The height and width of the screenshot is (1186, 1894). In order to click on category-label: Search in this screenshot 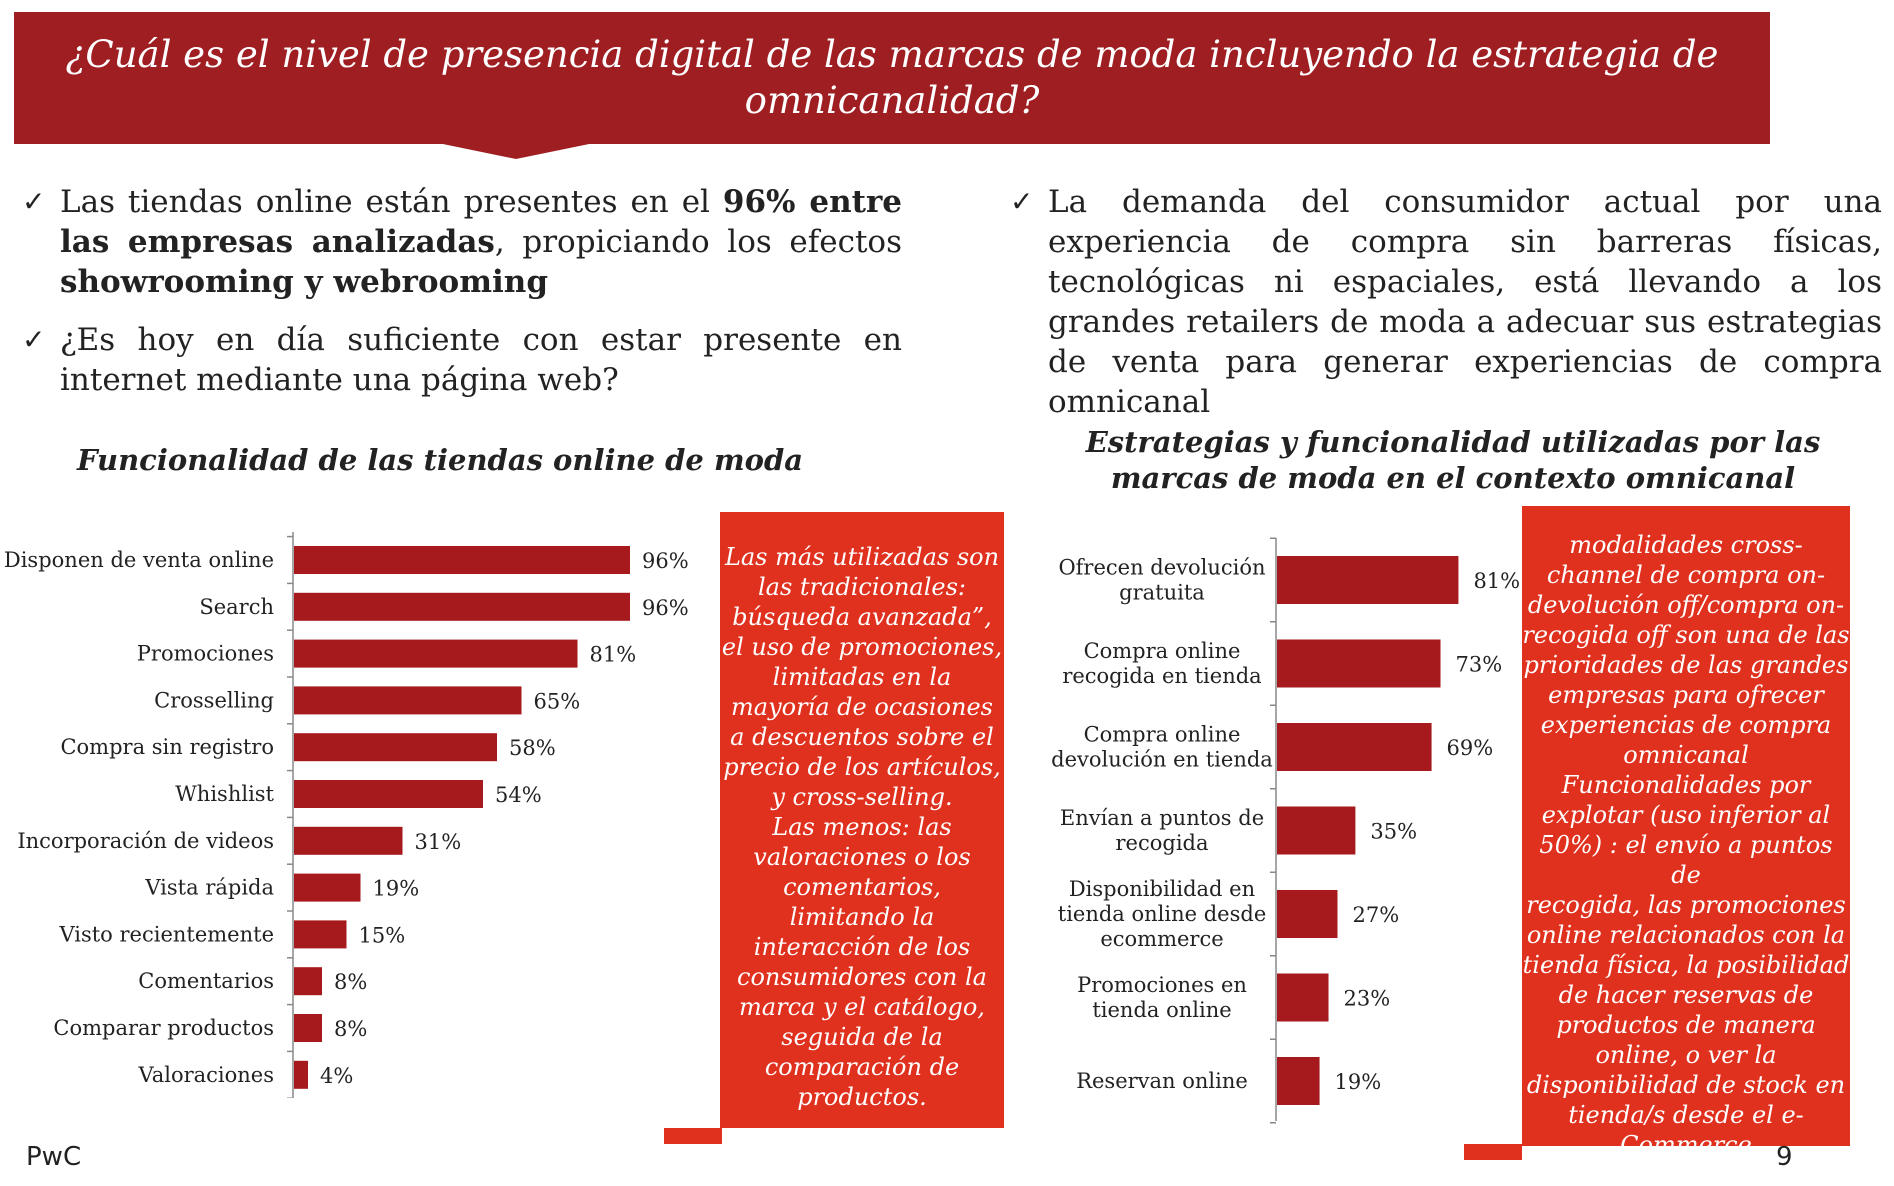, I will do `click(236, 607)`.